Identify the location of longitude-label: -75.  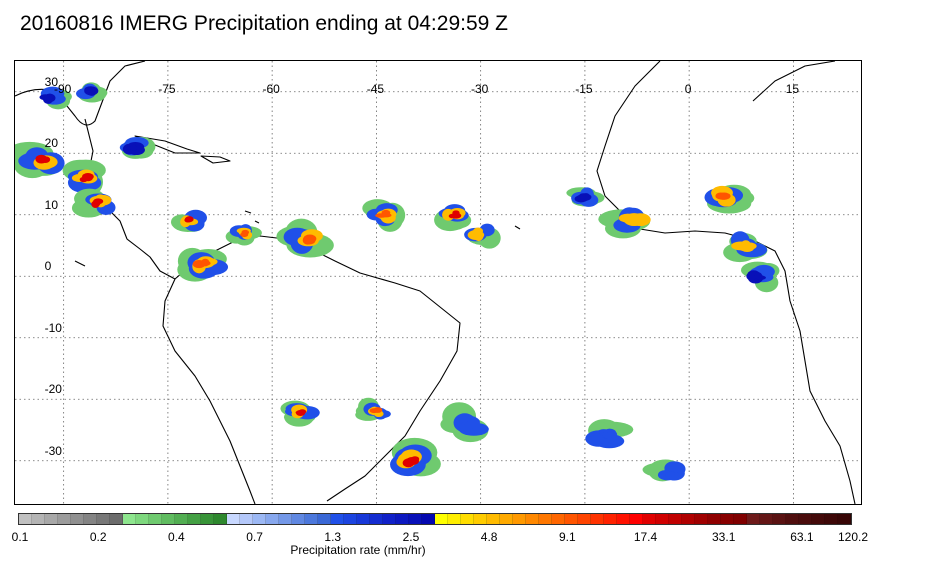
(167, 89).